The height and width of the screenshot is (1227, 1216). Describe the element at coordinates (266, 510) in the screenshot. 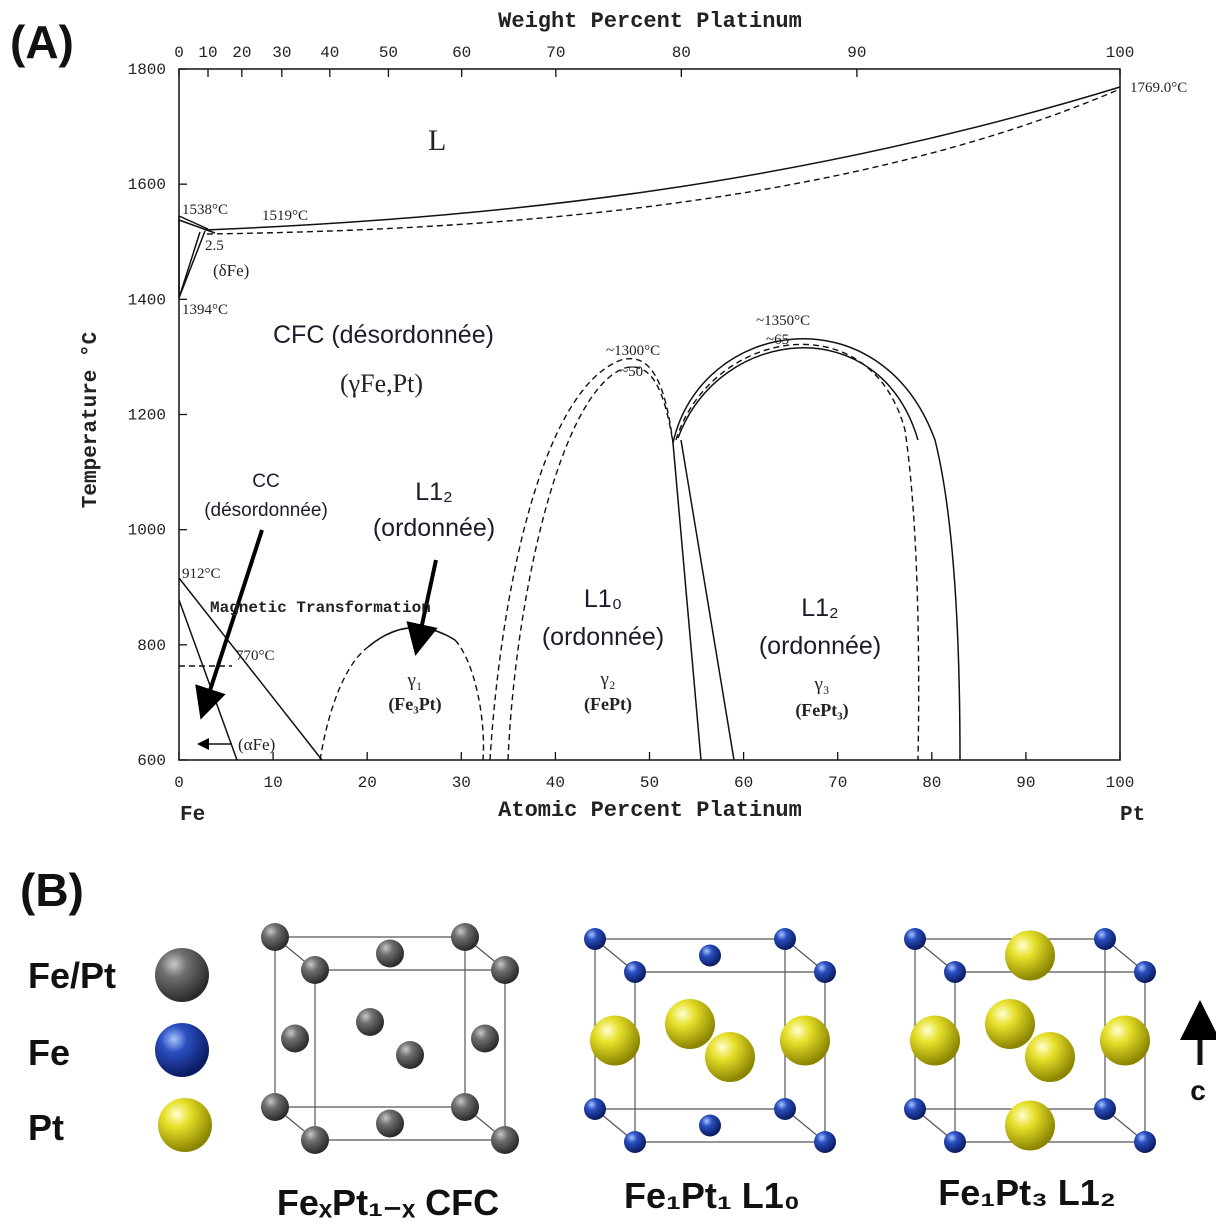

I see `annotation: (désordonnée)` at that location.